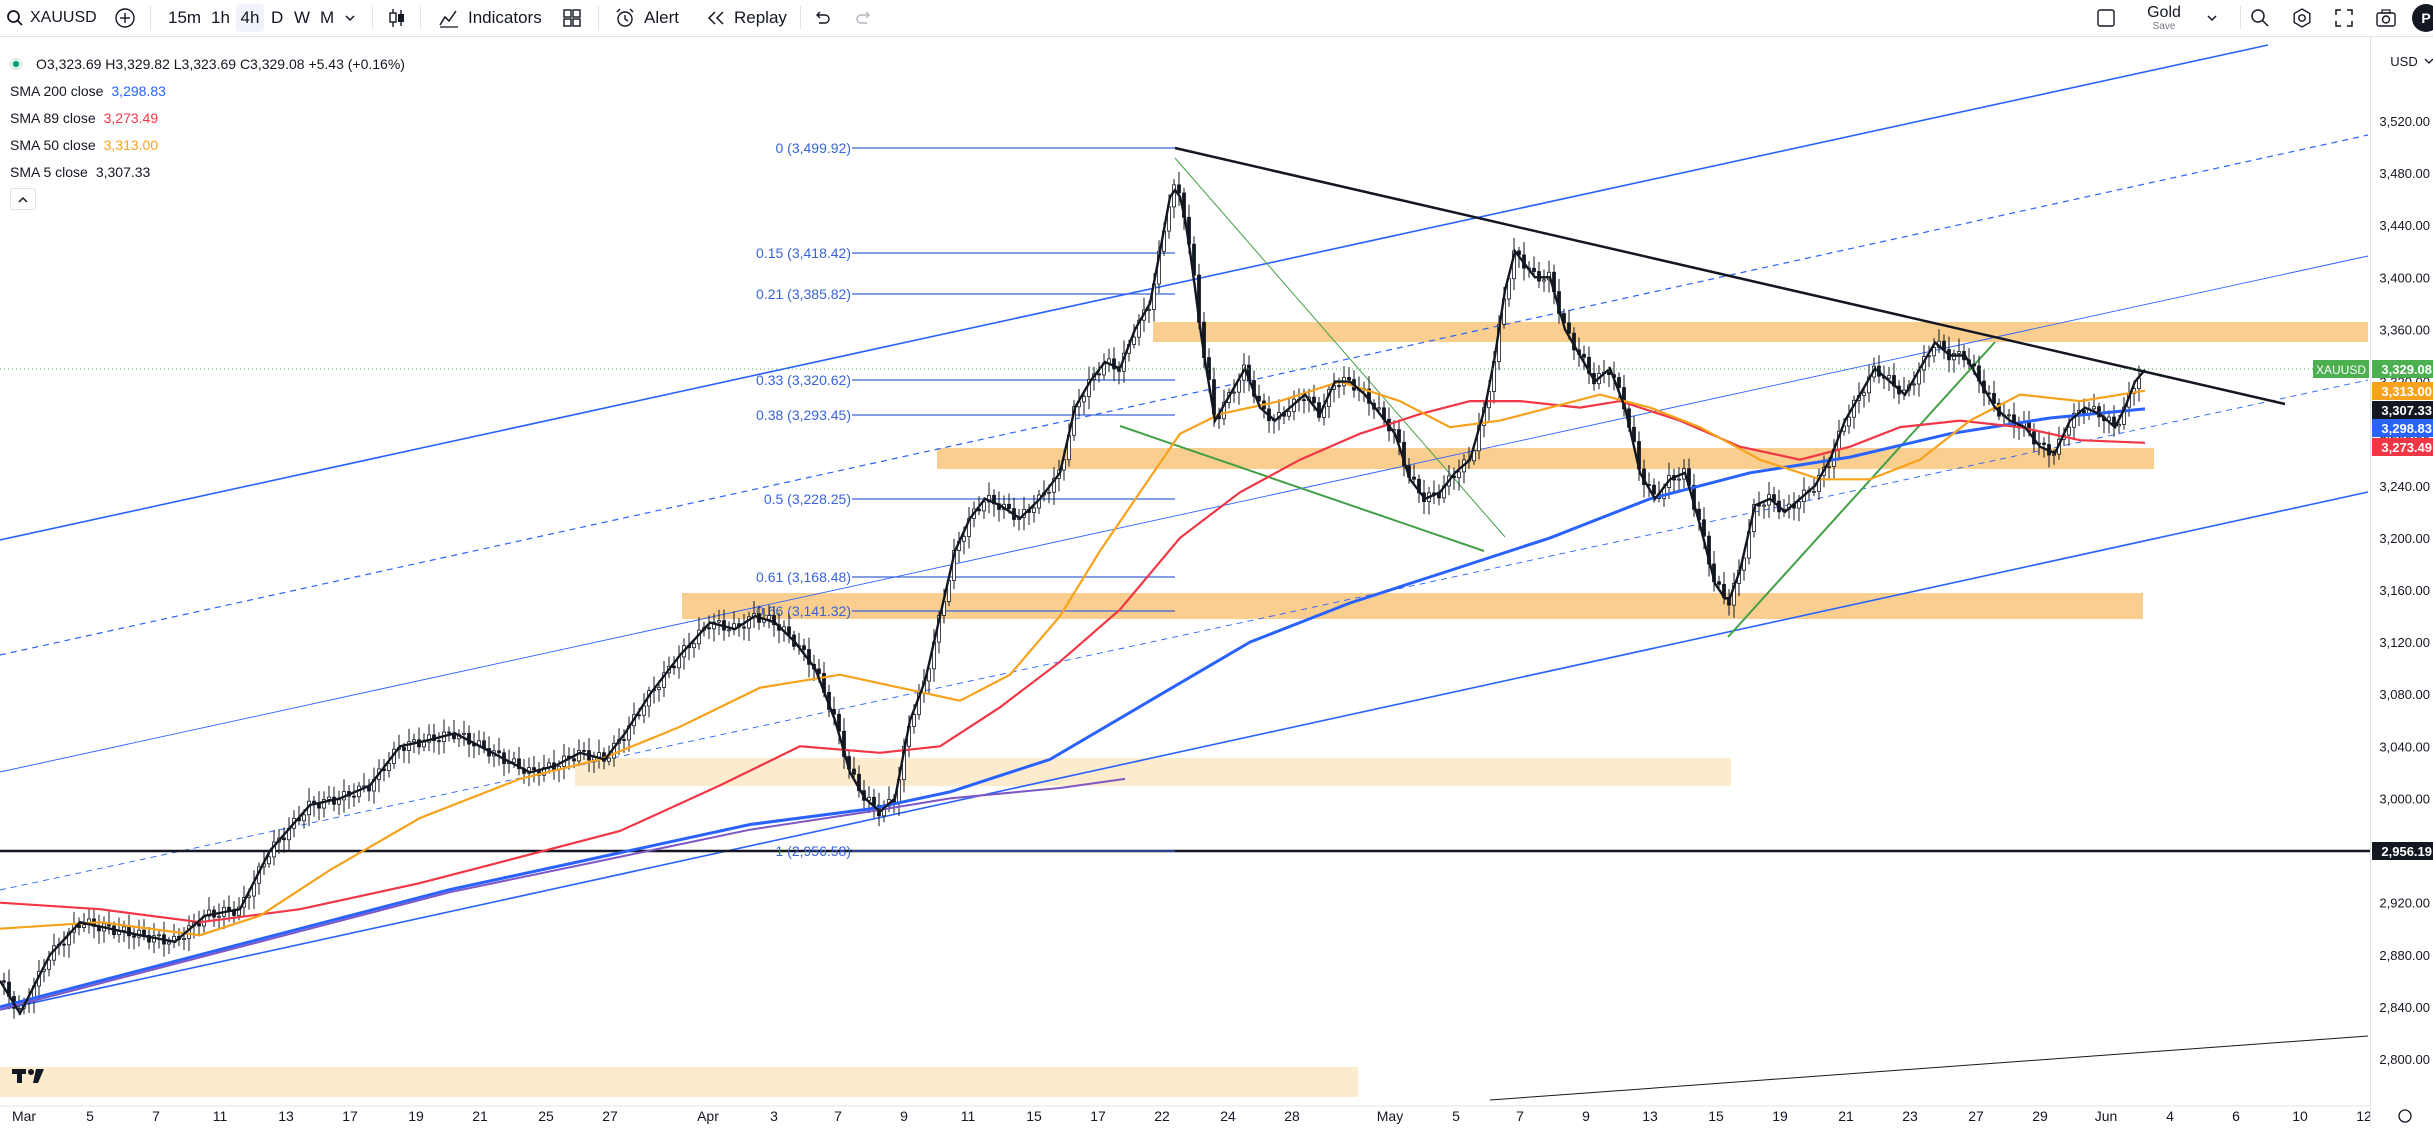  What do you see at coordinates (277, 17) in the screenshot?
I see `interval-D: D` at bounding box center [277, 17].